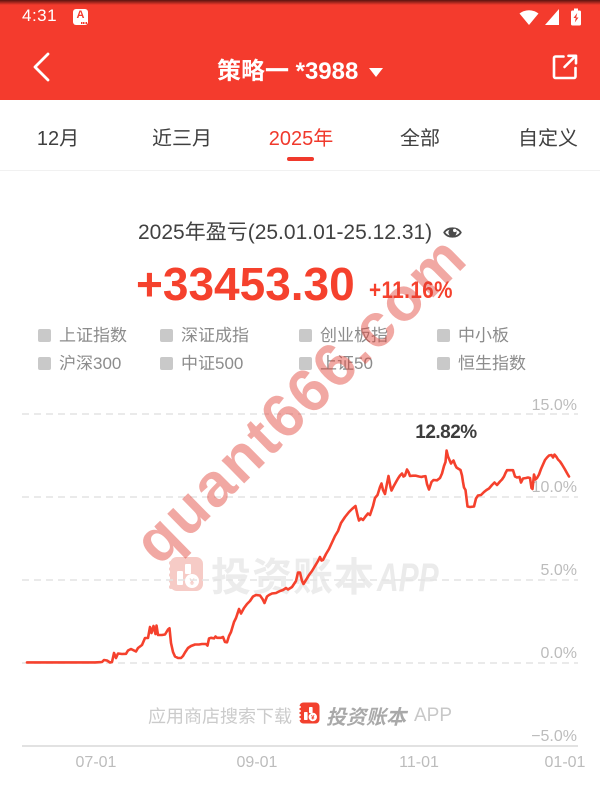 The height and width of the screenshot is (800, 600). Describe the element at coordinates (559, 653) in the screenshot. I see `svg-text: 0.0%` at that location.